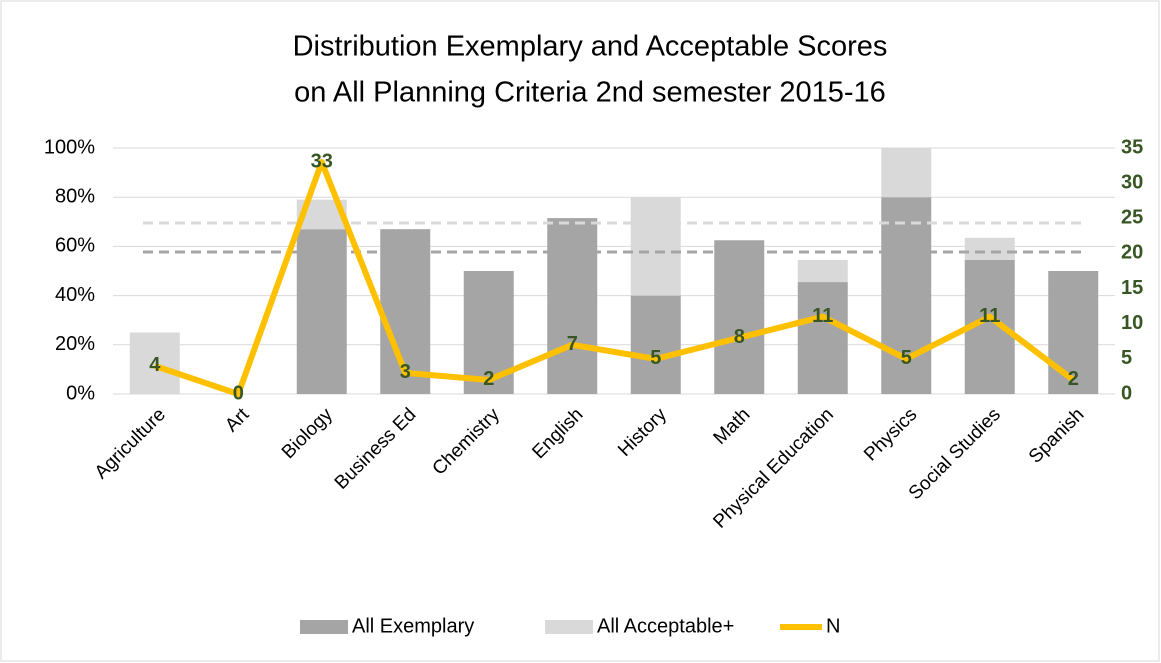 The width and height of the screenshot is (1161, 663). I want to click on legend-label: All Acceptable+, so click(665, 626).